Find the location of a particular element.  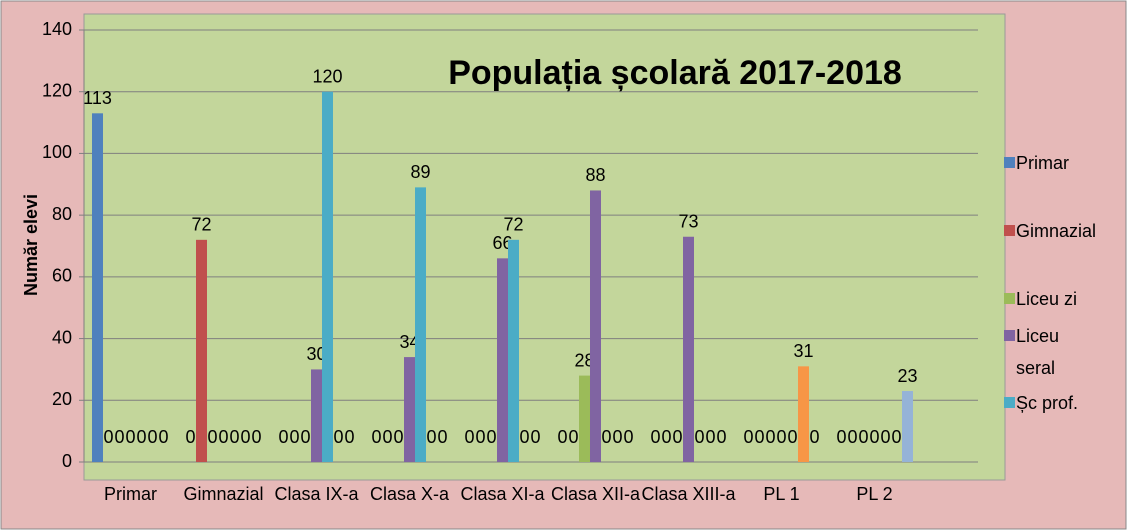

x-tick-label: Primar is located at coordinates (130, 494).